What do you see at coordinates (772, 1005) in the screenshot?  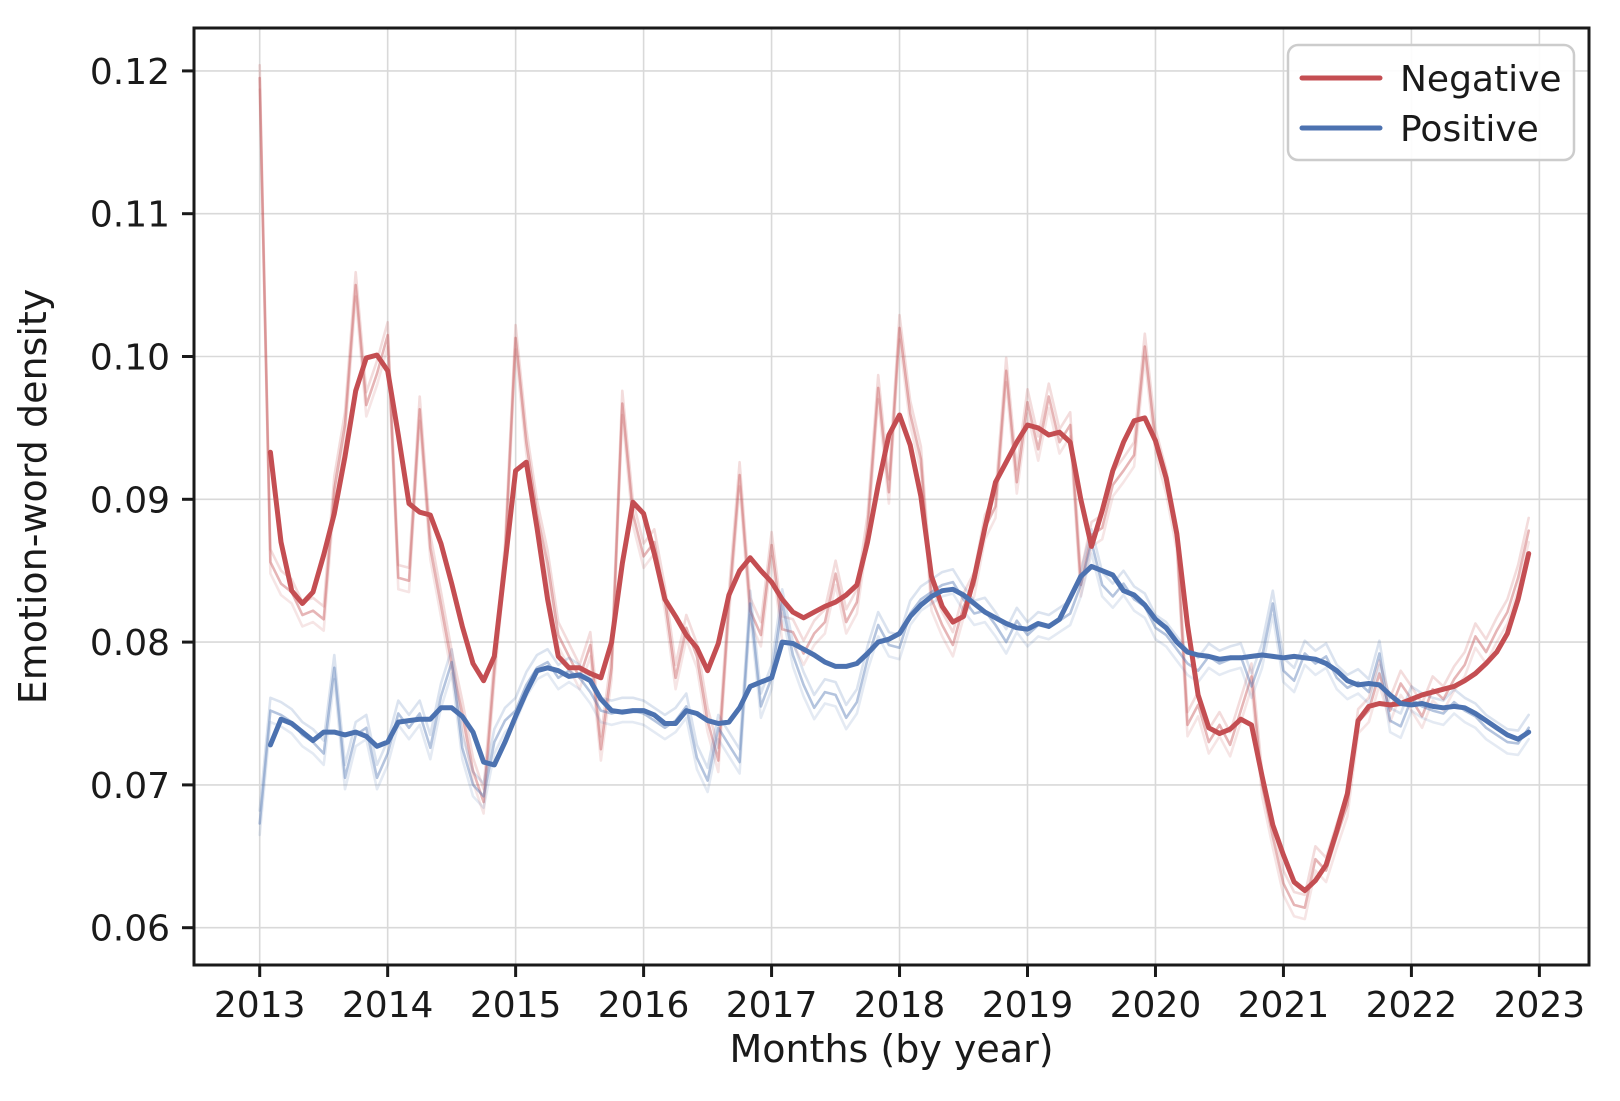 I see `x-axis-tick-label: 2017` at bounding box center [772, 1005].